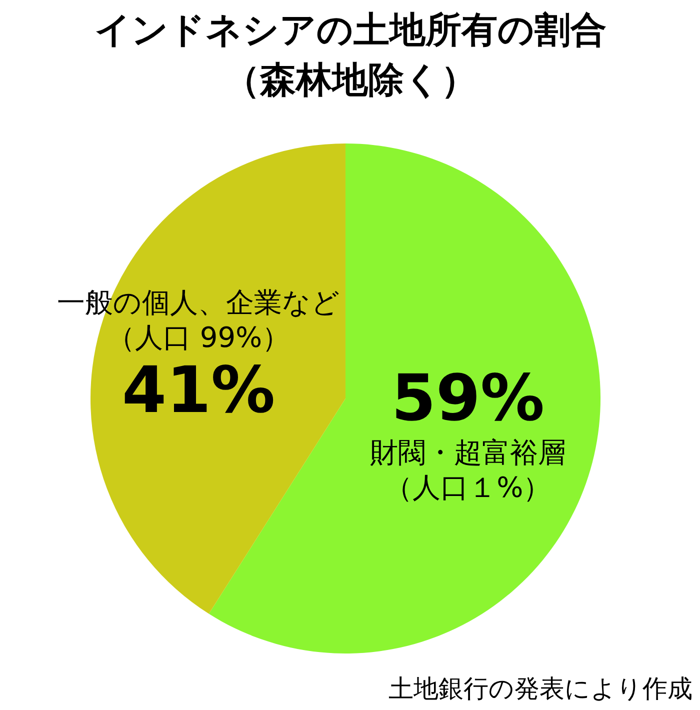 The image size is (700, 710). Describe the element at coordinates (468, 399) in the screenshot. I see `data-label: 59%` at that location.